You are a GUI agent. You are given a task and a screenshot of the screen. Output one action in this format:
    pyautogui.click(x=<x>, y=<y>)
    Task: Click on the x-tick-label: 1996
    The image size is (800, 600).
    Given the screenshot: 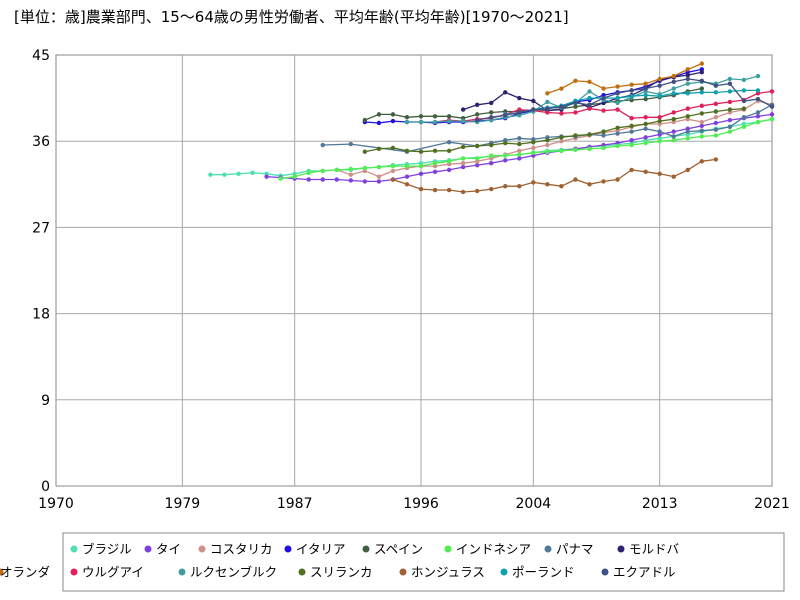 What is the action you would take?
    pyautogui.click(x=421, y=504)
    